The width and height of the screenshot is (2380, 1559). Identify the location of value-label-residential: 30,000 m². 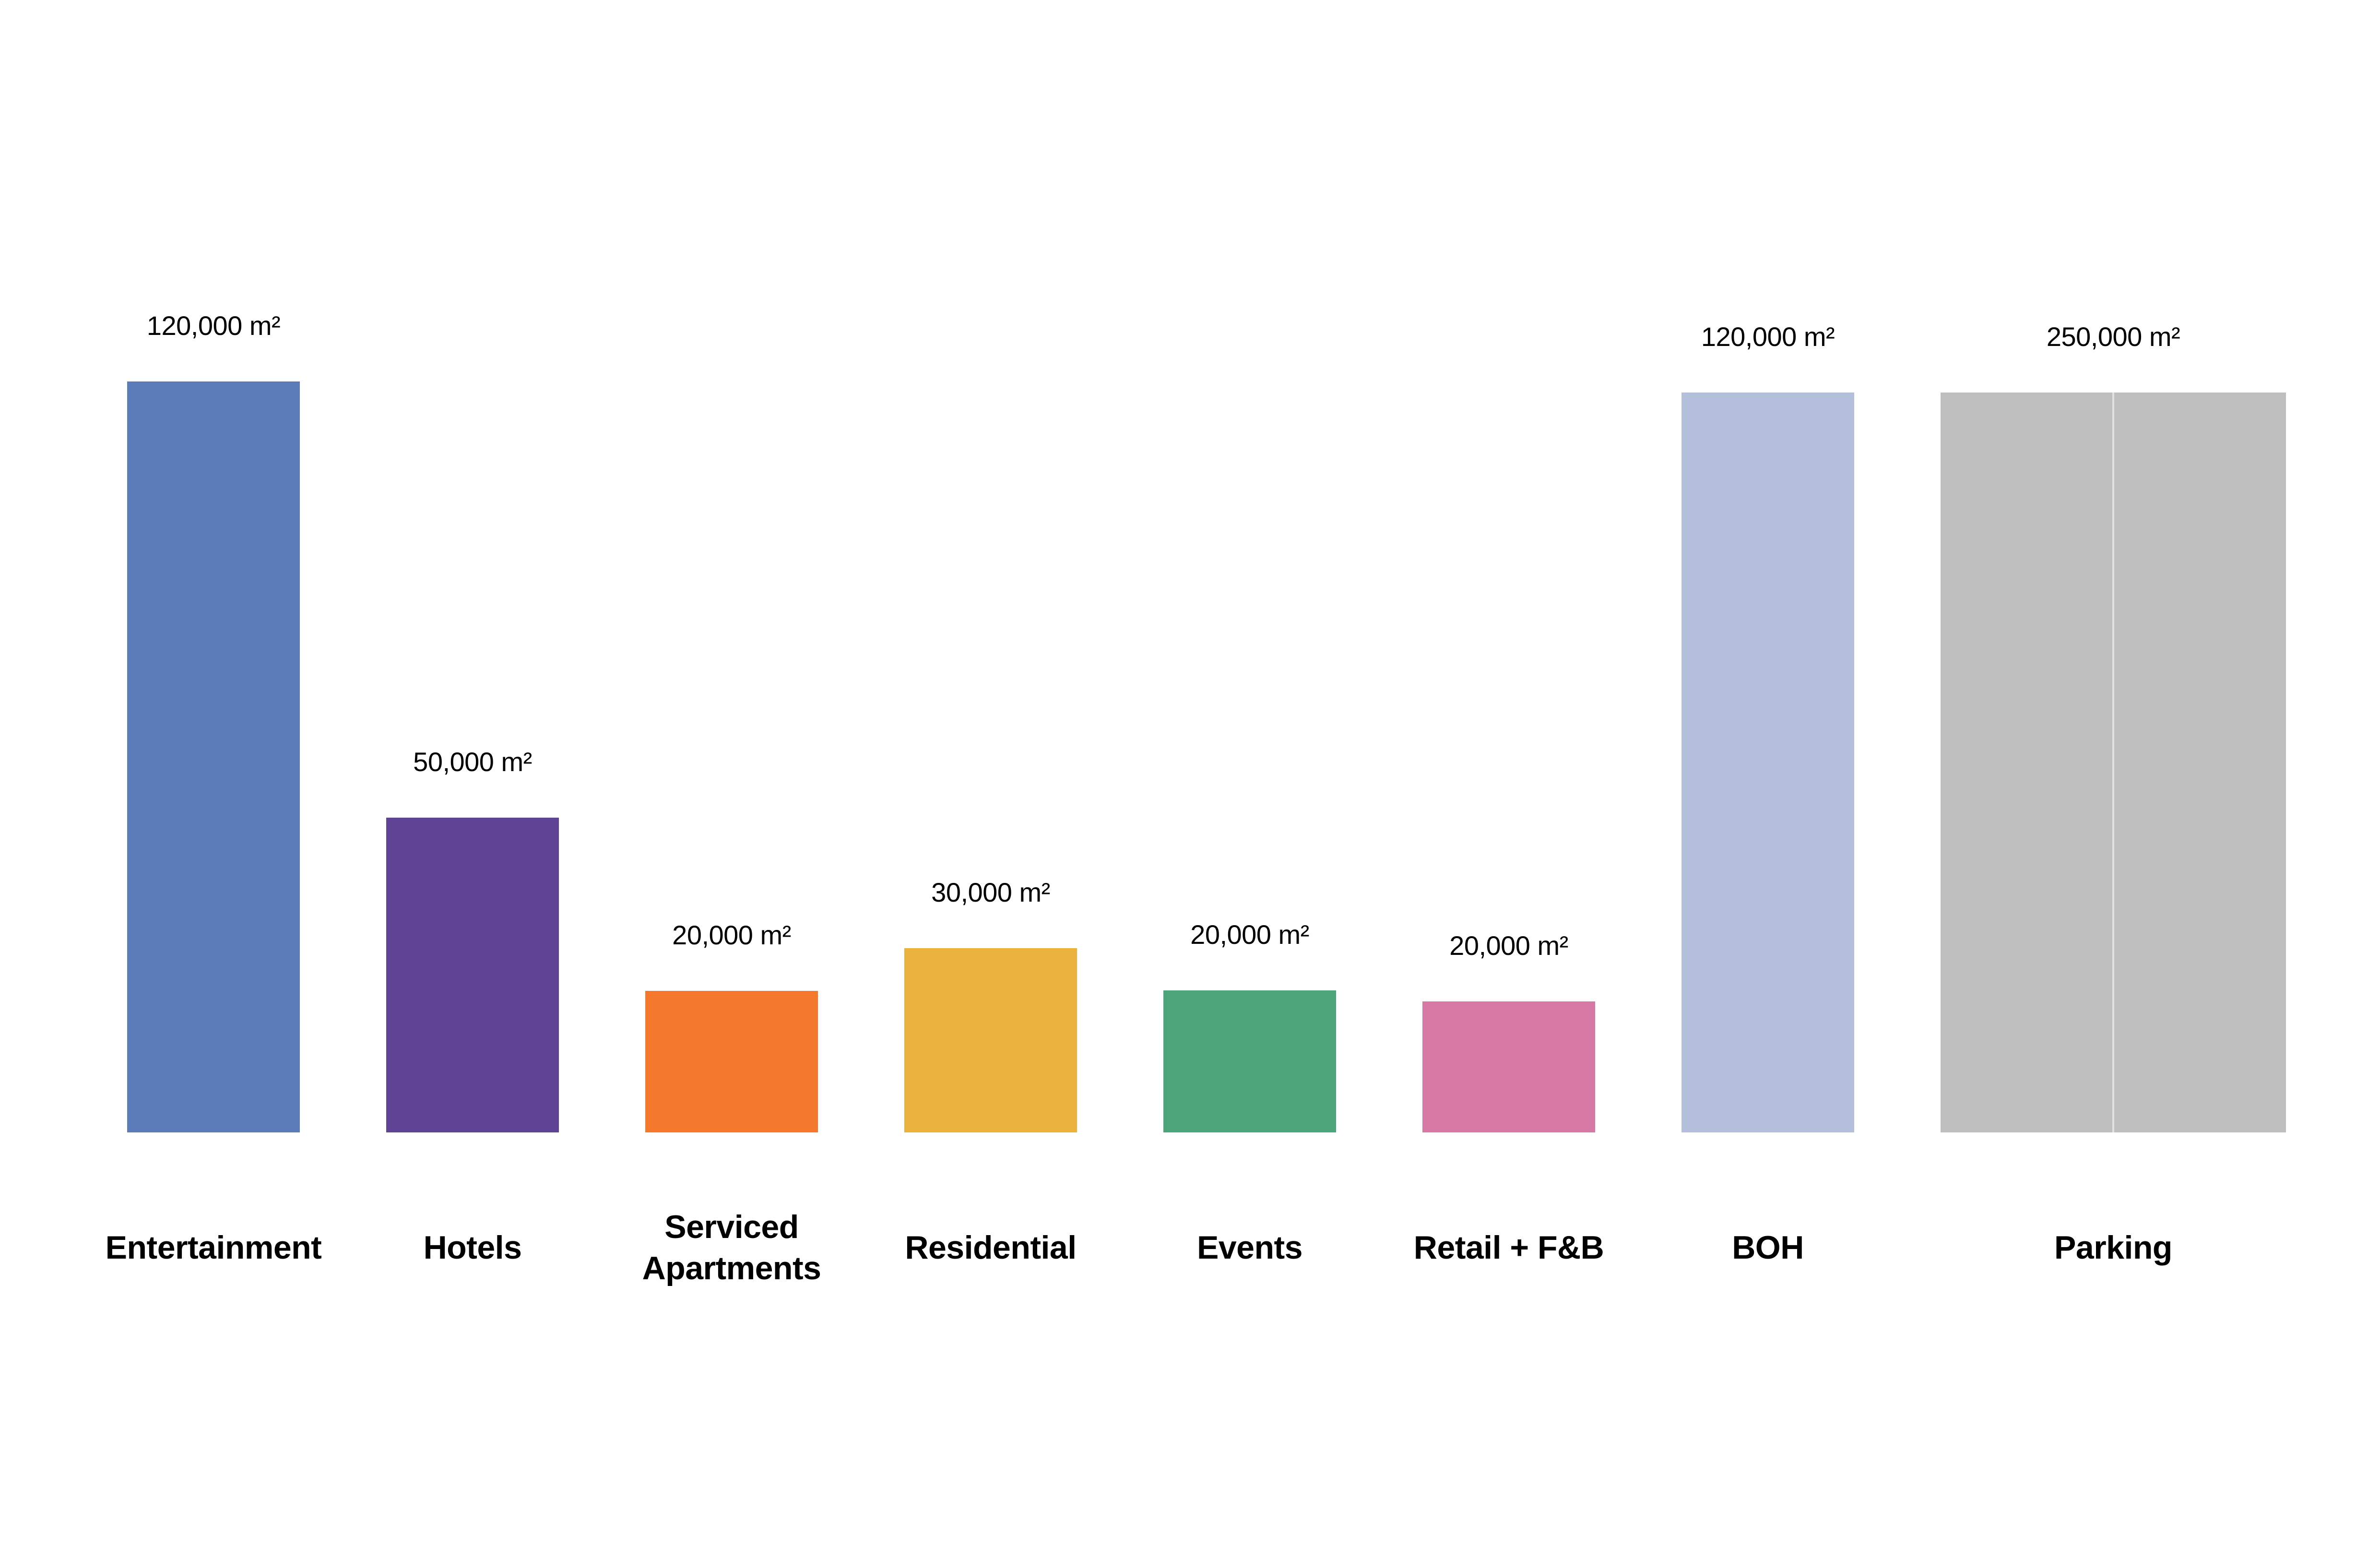
(991, 892).